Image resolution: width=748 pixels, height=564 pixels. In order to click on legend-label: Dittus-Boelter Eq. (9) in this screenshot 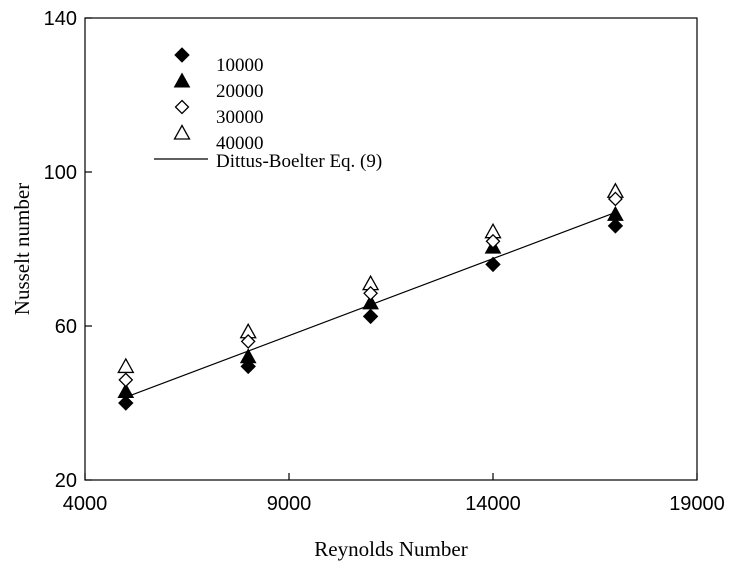, I will do `click(299, 161)`.